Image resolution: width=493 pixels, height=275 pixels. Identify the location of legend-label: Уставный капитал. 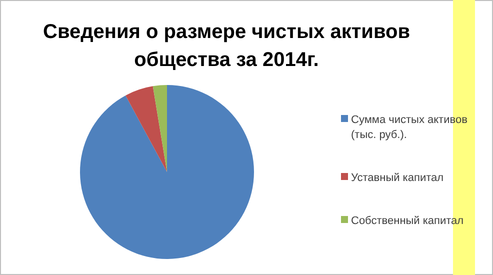
(397, 178).